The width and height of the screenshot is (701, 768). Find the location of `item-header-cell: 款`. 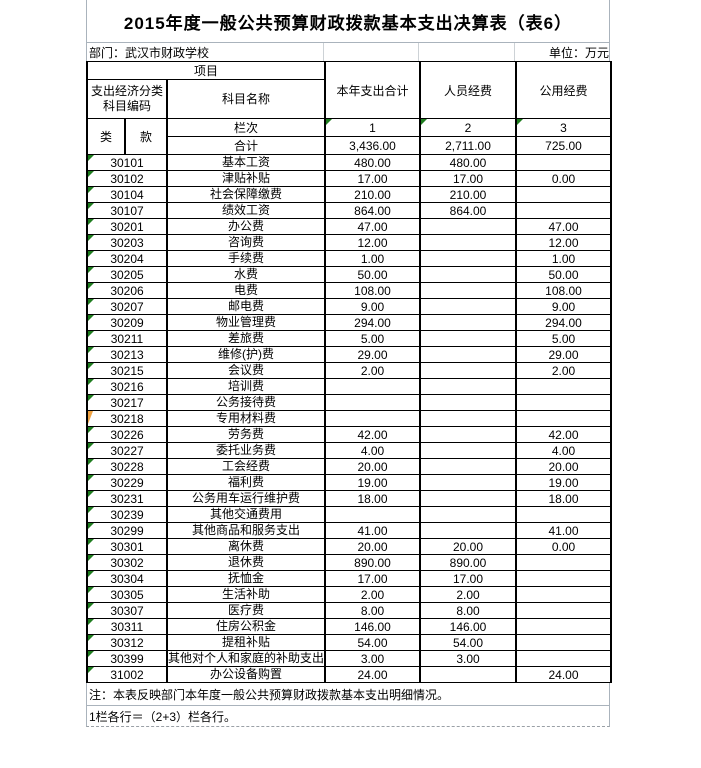

item-header-cell: 款 is located at coordinates (146, 136).